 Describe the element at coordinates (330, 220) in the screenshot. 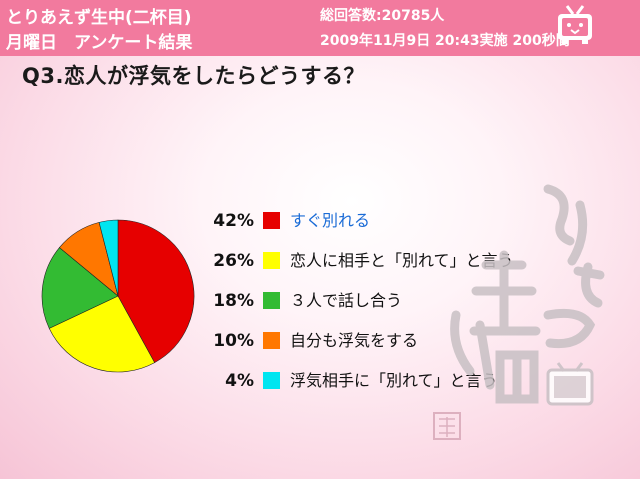

I see `legend-label: すぐ別れる` at that location.